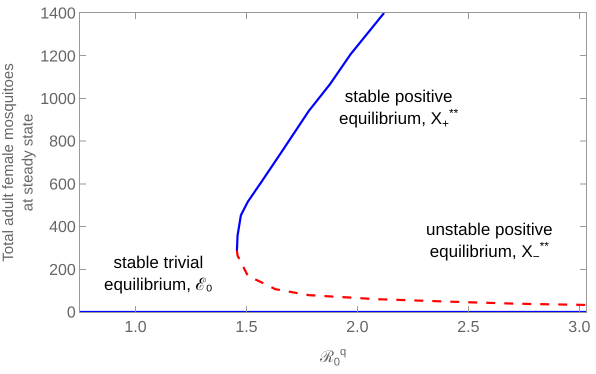 The width and height of the screenshot is (596, 374). What do you see at coordinates (62, 227) in the screenshot?
I see `y-tick-label: 400` at bounding box center [62, 227].